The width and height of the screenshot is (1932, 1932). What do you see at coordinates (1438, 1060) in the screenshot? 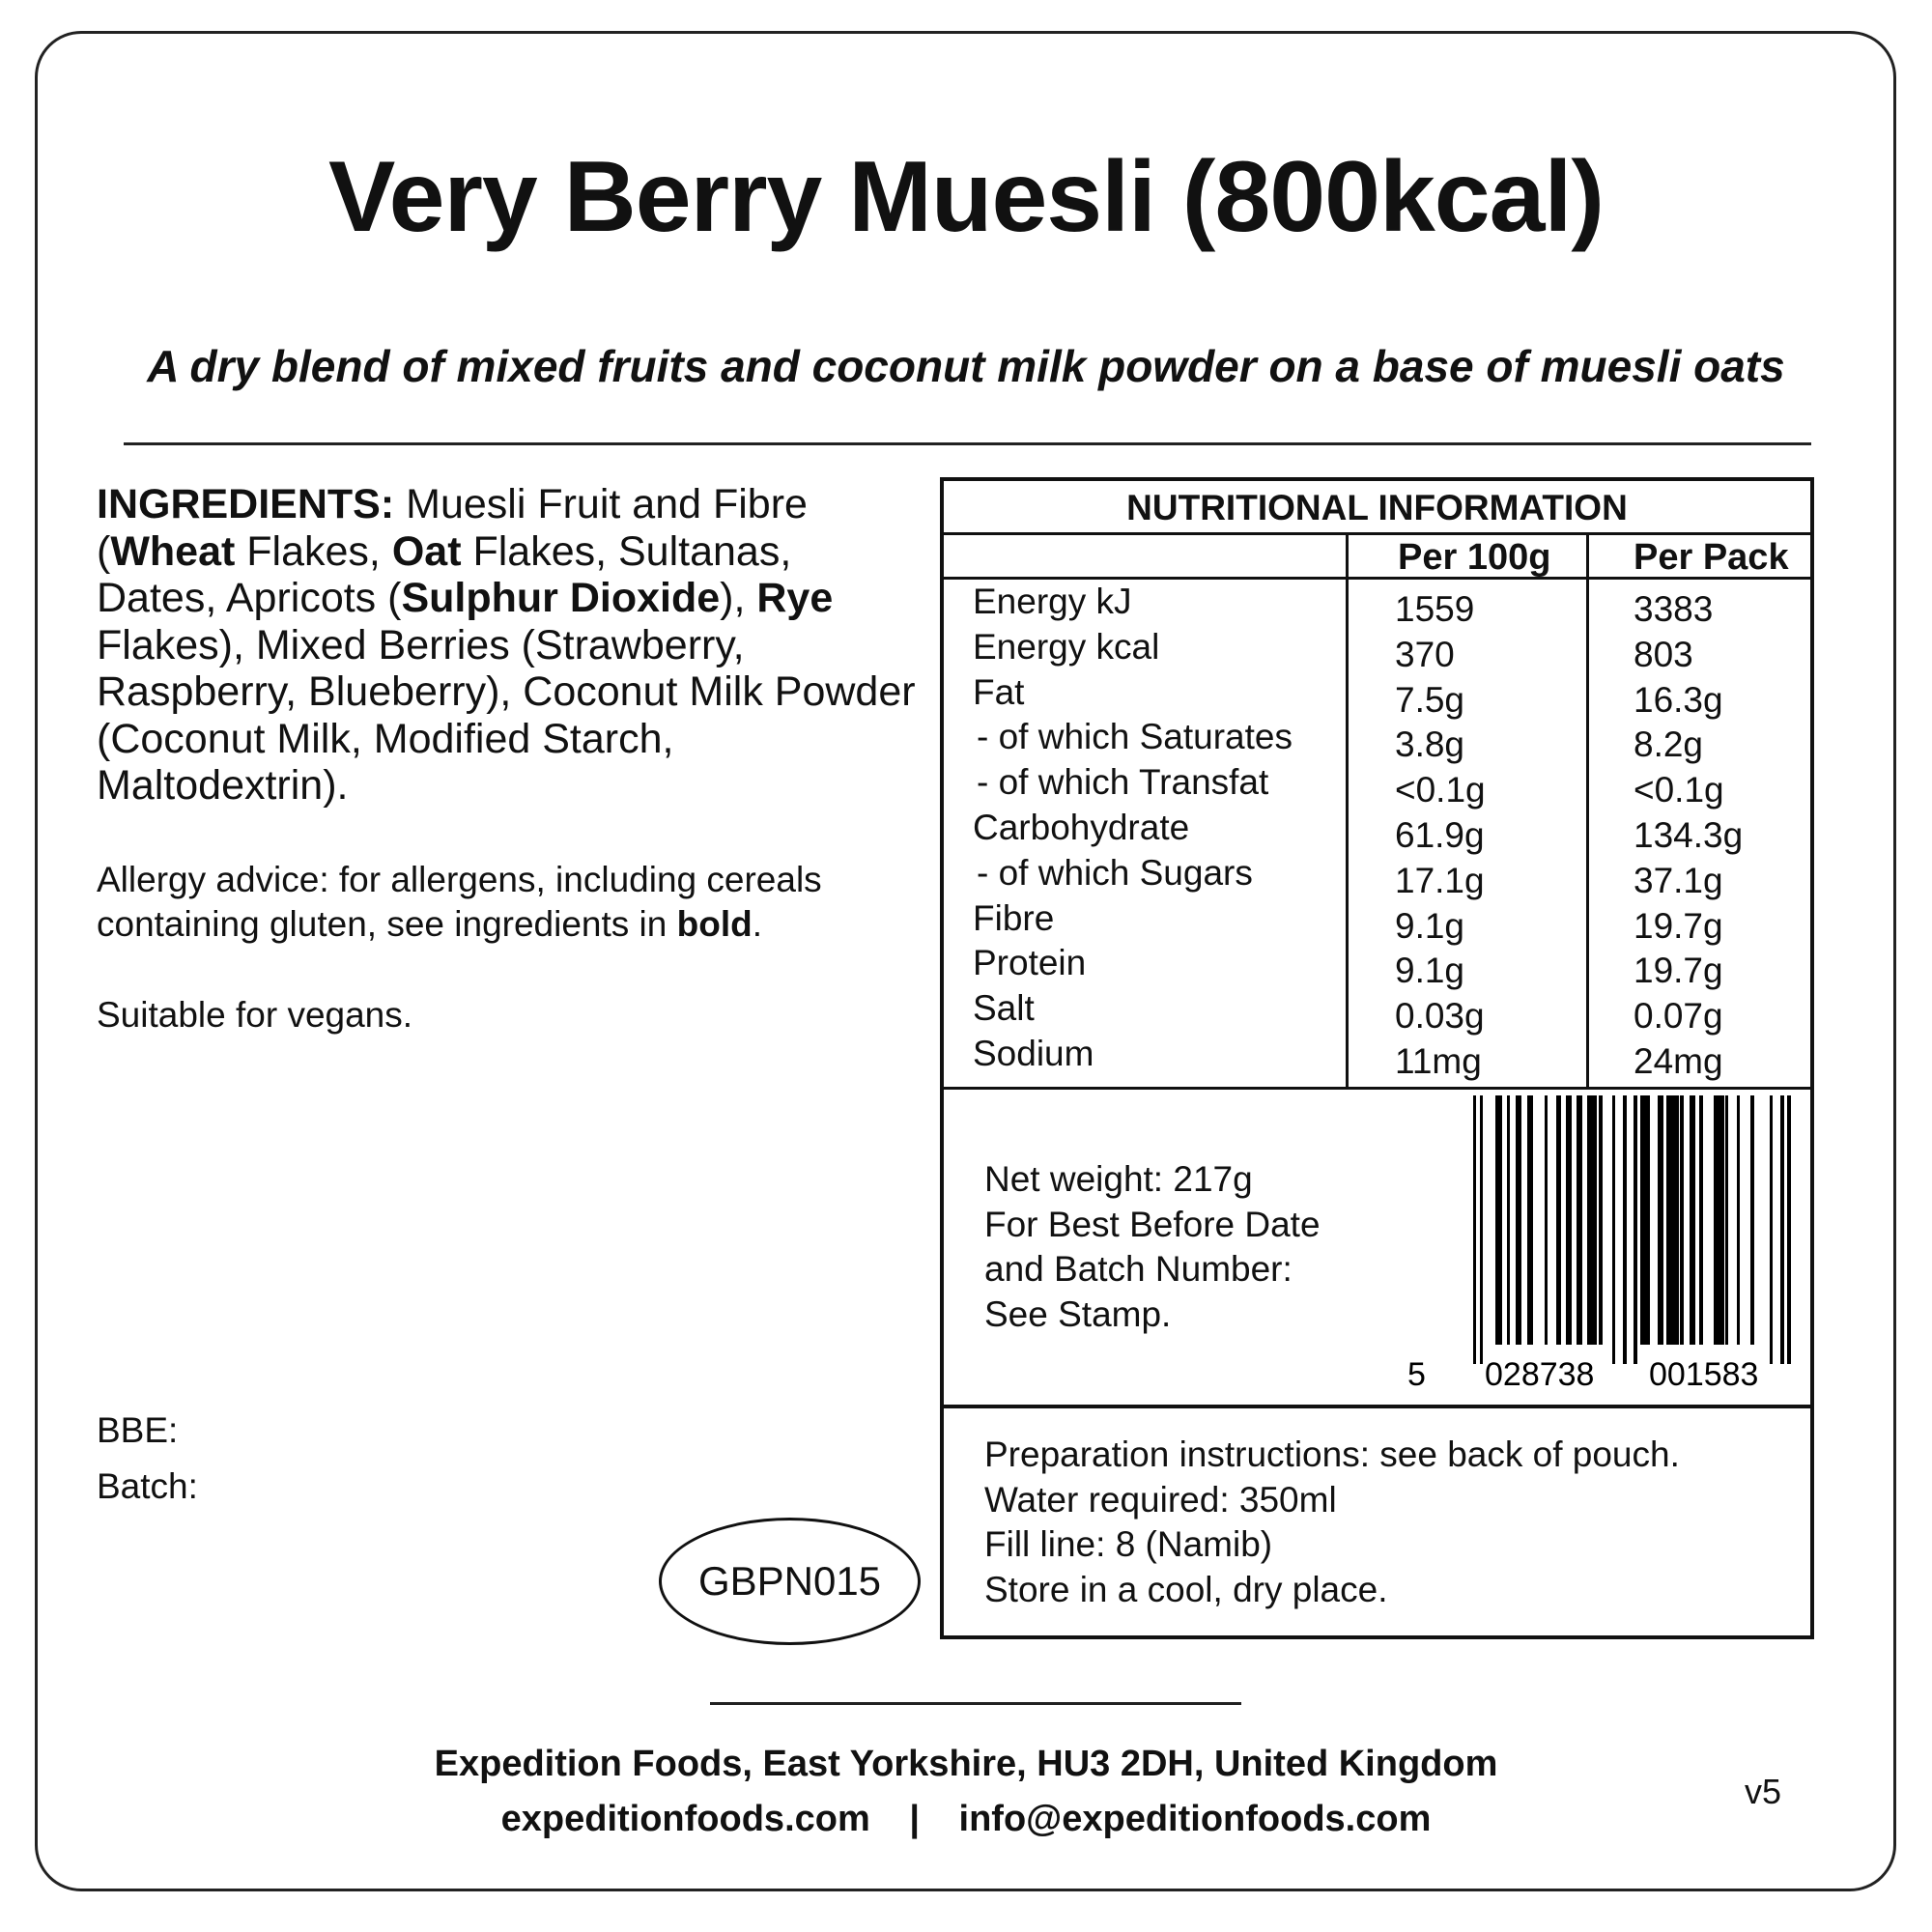
I see `value-per100g: 11mg` at bounding box center [1438, 1060].